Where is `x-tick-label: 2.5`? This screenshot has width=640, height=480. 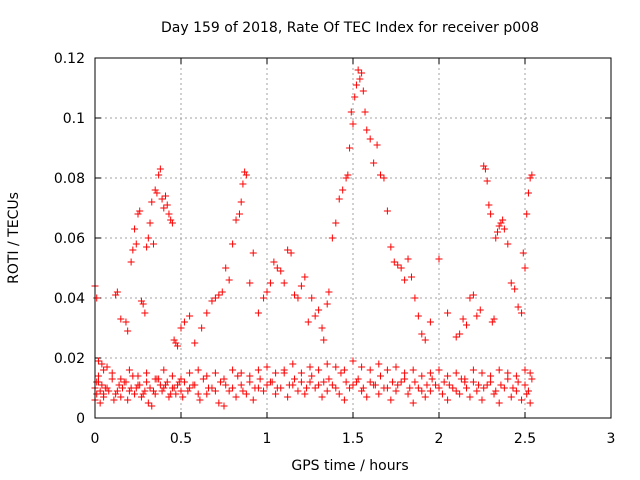
x-tick-label: 2.5 is located at coordinates (525, 439).